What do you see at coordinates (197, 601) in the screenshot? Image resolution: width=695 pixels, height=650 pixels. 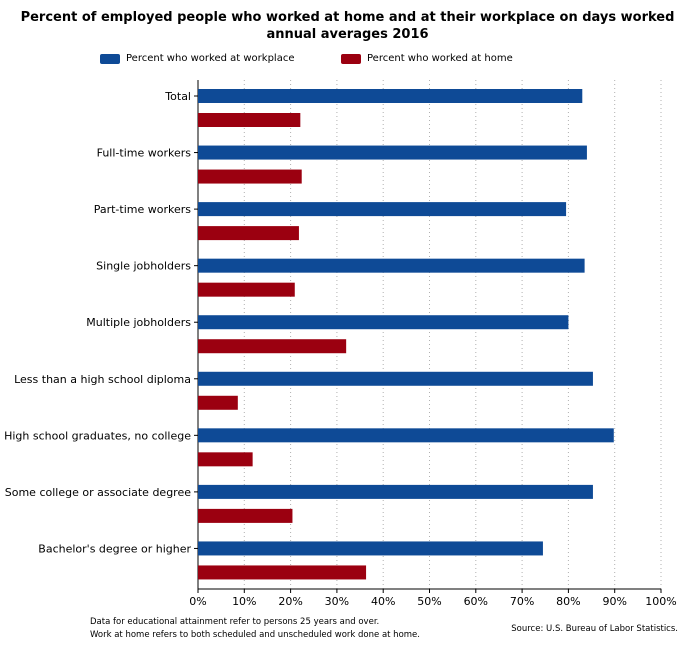 I see `x-tick-label: 0%` at bounding box center [197, 601].